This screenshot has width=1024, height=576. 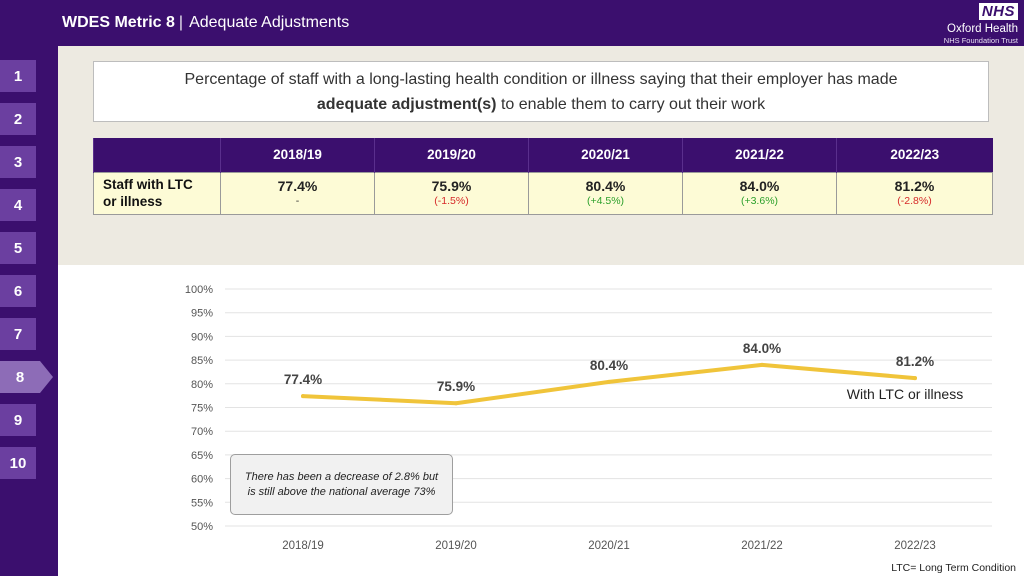 I want to click on x-tick-label: 2022/23, so click(x=915, y=546).